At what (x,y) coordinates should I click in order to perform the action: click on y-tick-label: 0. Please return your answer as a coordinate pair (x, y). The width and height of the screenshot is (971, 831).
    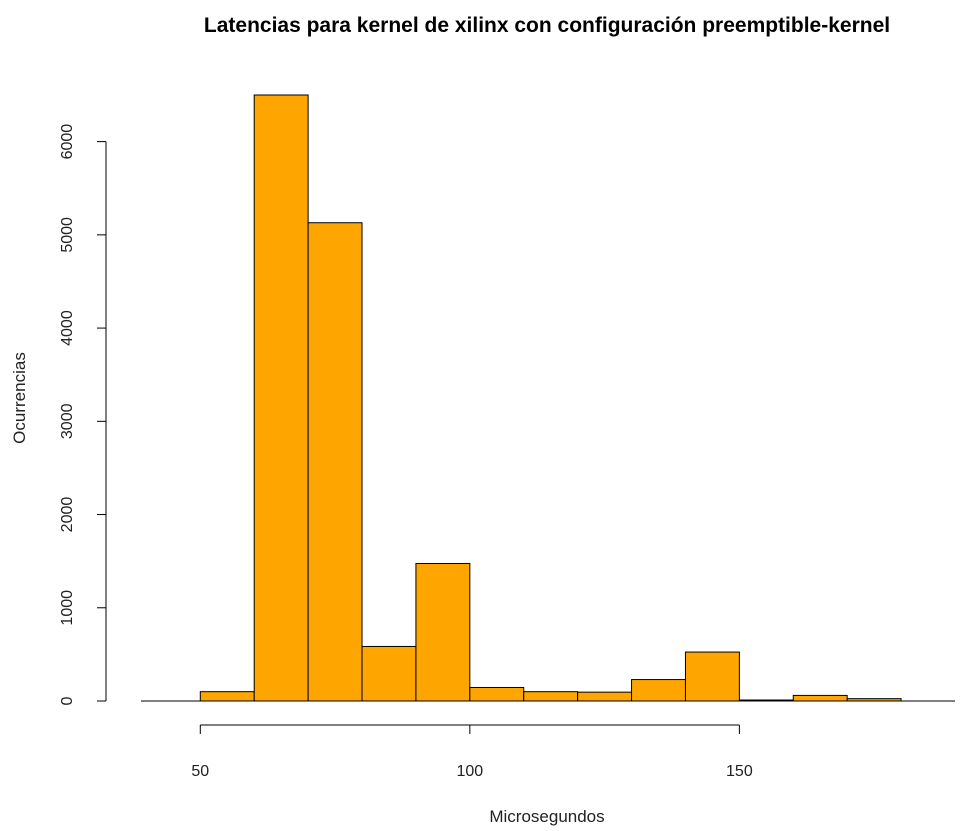
    Looking at the image, I should click on (67, 700).